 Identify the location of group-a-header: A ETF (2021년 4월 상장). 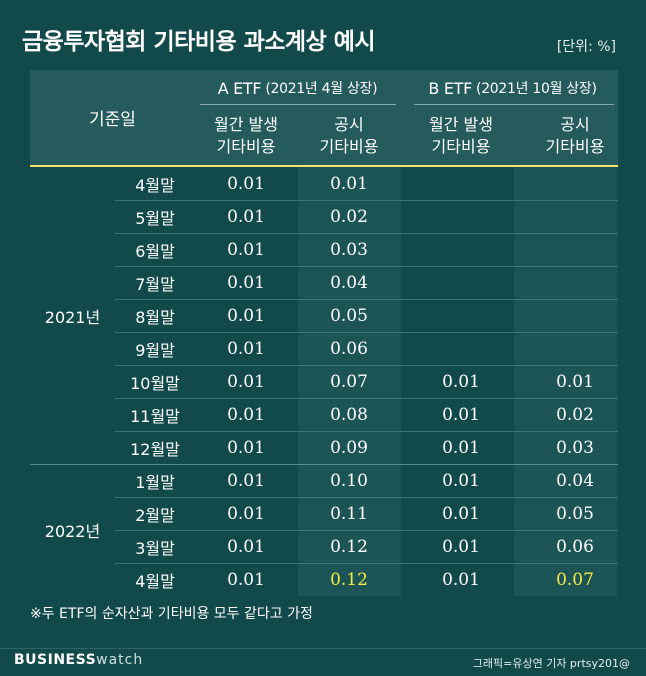
(297, 88).